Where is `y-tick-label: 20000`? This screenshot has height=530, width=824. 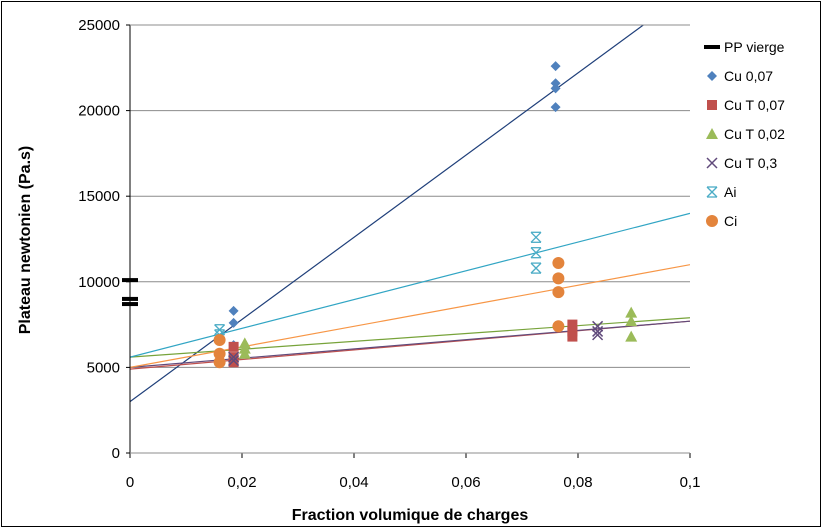
y-tick-label: 20000 is located at coordinates (99, 111).